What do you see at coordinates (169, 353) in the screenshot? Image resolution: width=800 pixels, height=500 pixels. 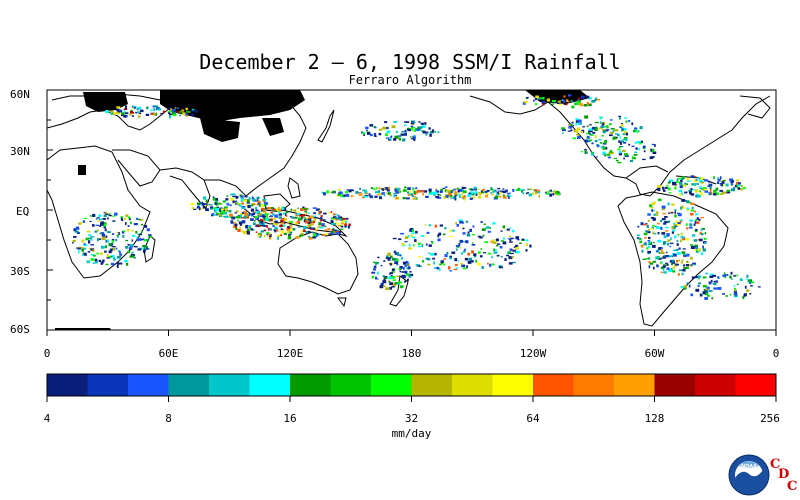 I see `lon-label-60e: 60E` at bounding box center [169, 353].